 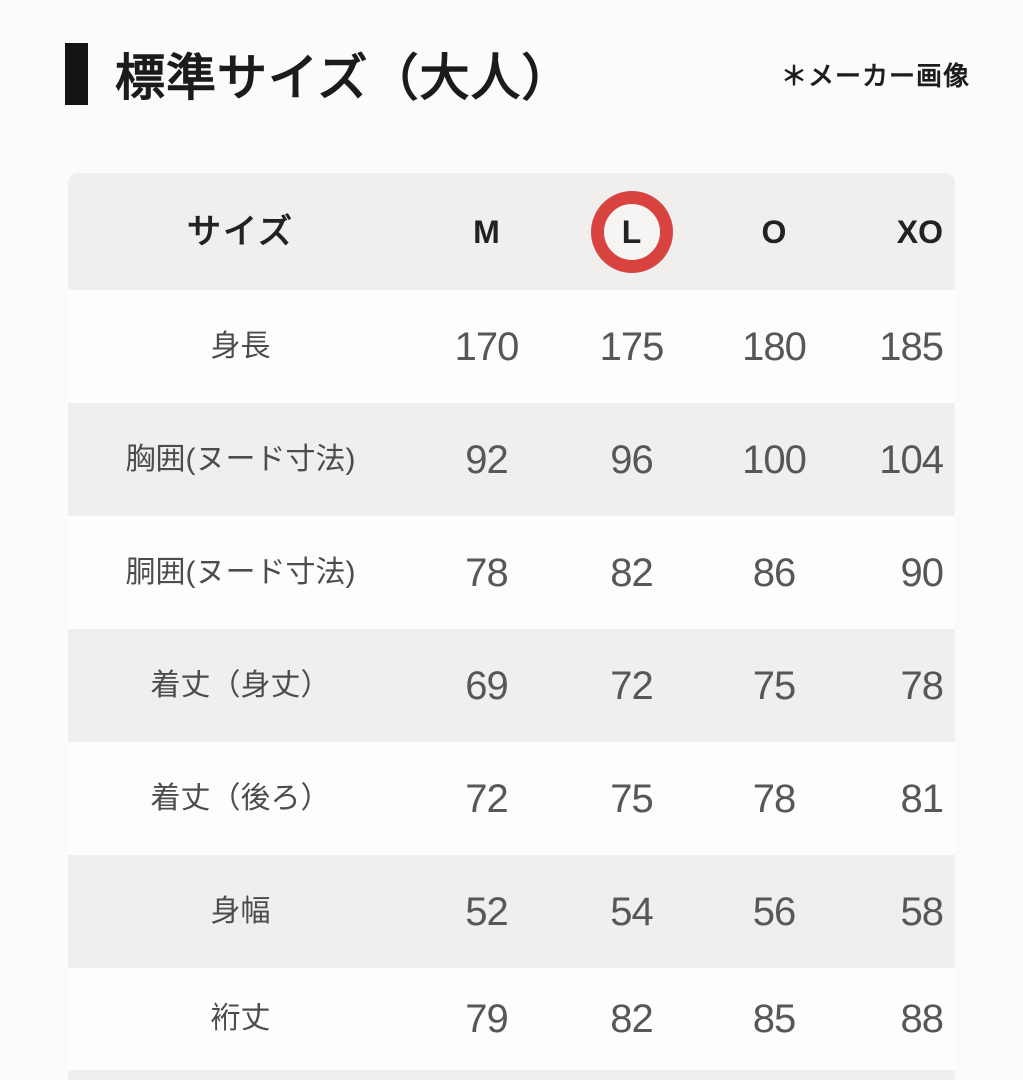 I want to click on cell-value: 81, so click(x=922, y=798).